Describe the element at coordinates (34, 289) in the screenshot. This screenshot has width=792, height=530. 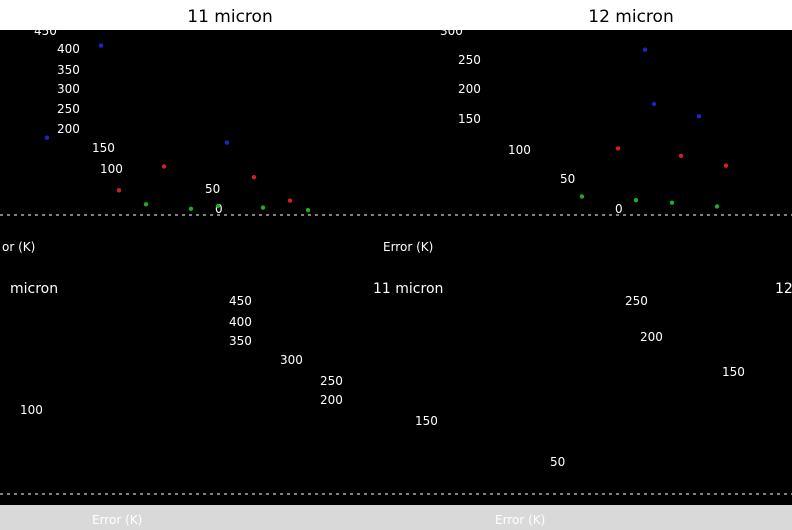
I see `micron-fragment-left: micron` at that location.